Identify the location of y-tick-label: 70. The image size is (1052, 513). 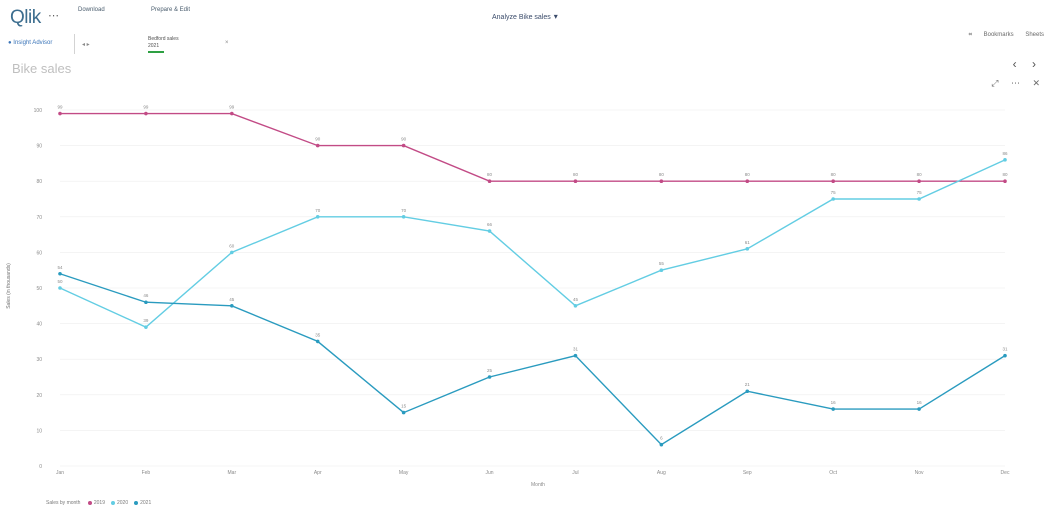
(39, 218).